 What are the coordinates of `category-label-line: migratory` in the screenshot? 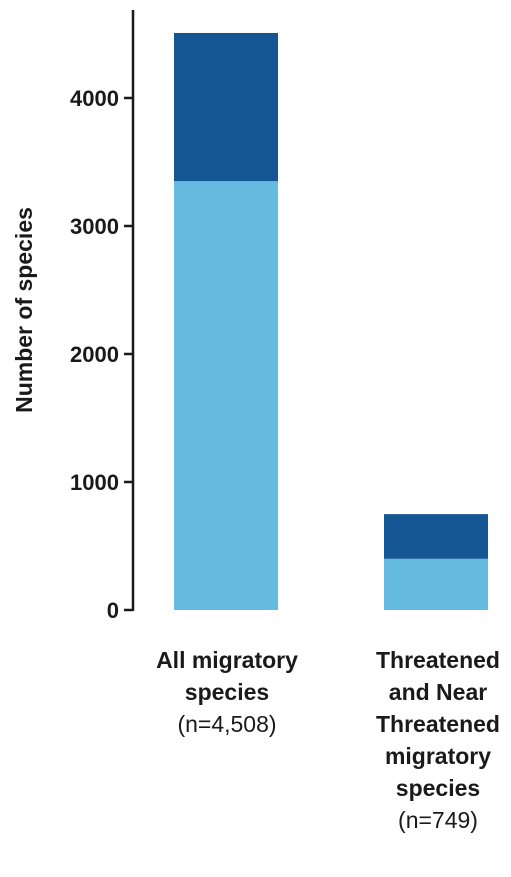 It's located at (438, 756).